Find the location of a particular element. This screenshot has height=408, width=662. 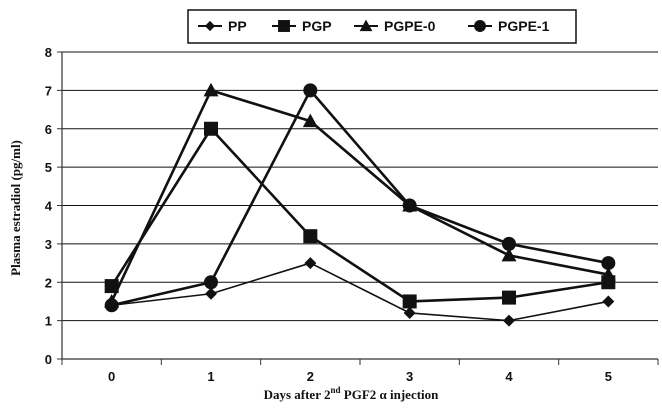

legend-marker-pgp is located at coordinates (284, 26).